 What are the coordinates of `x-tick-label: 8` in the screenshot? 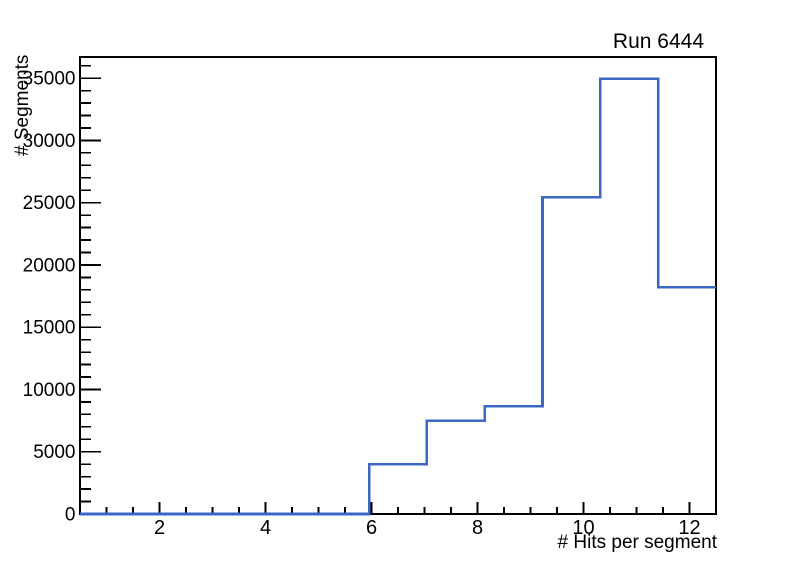 It's located at (477, 528).